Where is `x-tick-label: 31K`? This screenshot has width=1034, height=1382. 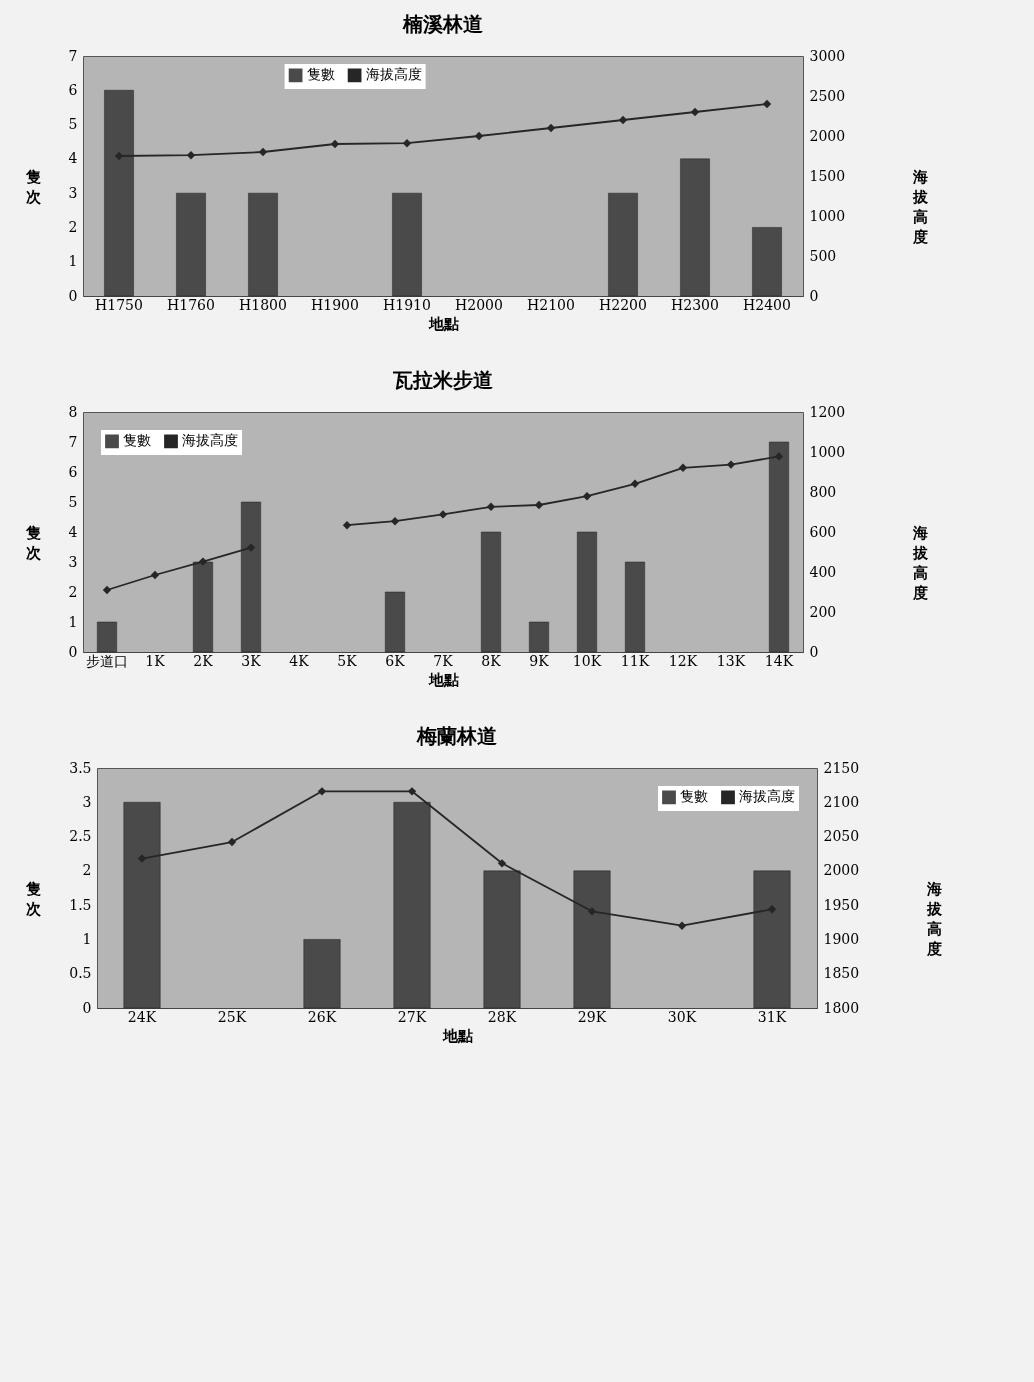 x-tick-label: 31K is located at coordinates (772, 1016).